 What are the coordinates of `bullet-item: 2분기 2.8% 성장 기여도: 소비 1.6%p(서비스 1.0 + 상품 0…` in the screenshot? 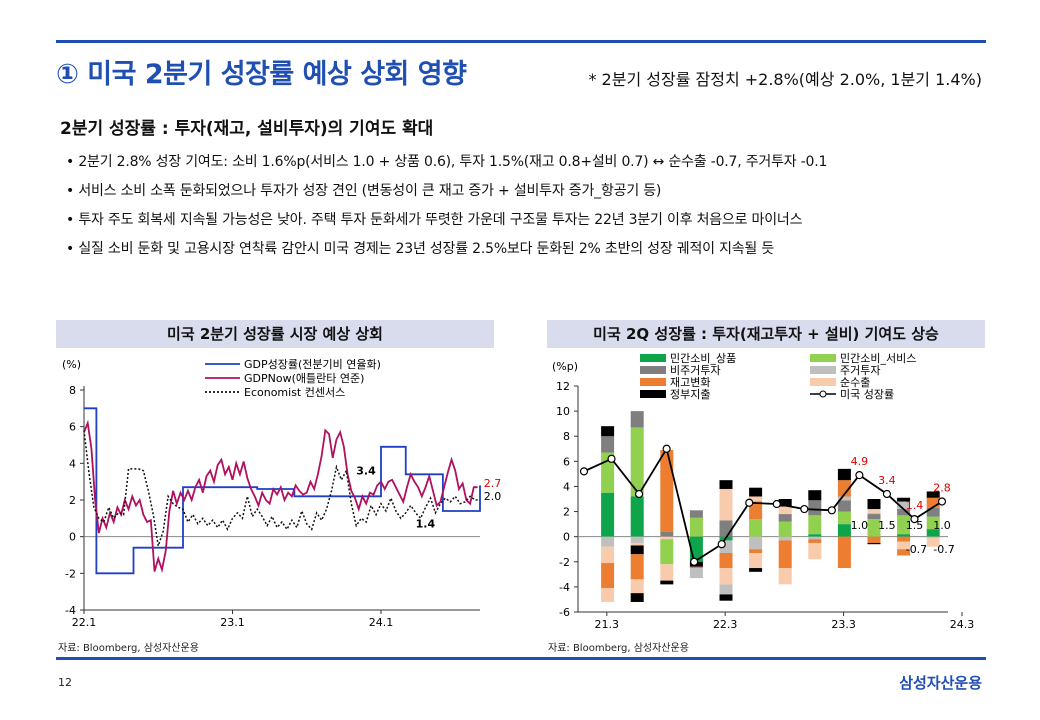 It's located at (446, 162).